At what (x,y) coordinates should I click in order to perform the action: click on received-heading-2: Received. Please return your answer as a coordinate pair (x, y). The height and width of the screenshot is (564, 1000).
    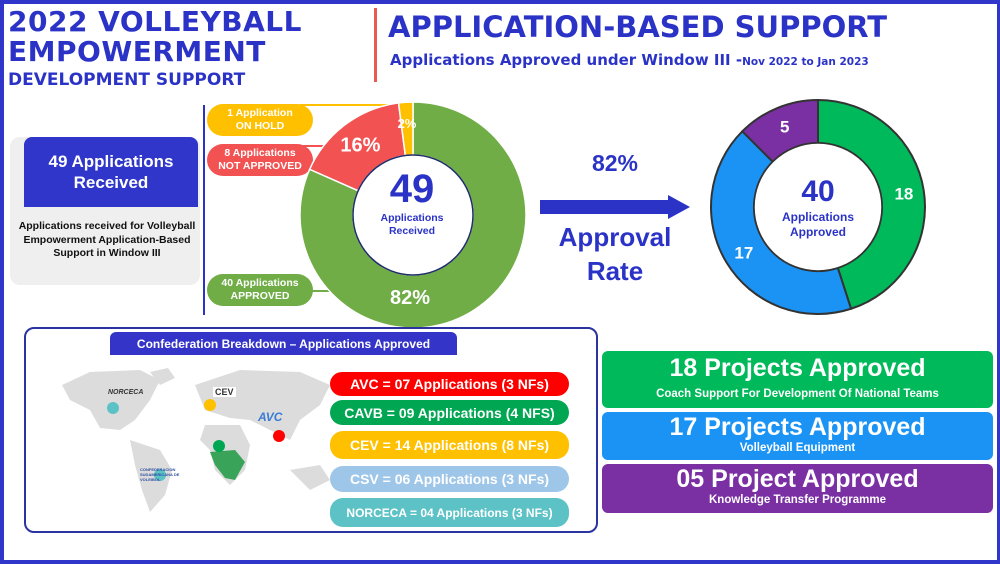
    Looking at the image, I should click on (111, 182).